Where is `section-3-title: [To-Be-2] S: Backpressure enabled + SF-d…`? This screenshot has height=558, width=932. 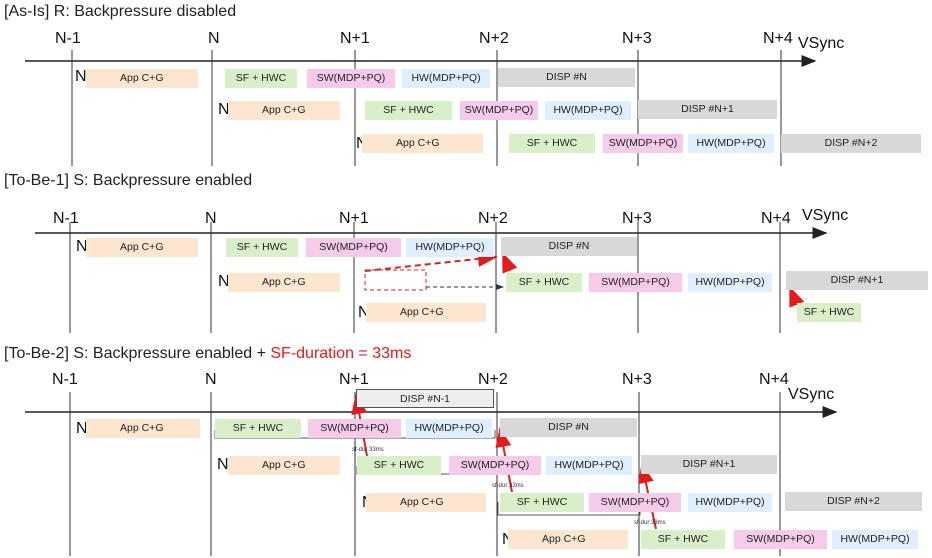 section-3-title: [To-Be-2] S: Backpressure enabled + SF-d… is located at coordinates (208, 353).